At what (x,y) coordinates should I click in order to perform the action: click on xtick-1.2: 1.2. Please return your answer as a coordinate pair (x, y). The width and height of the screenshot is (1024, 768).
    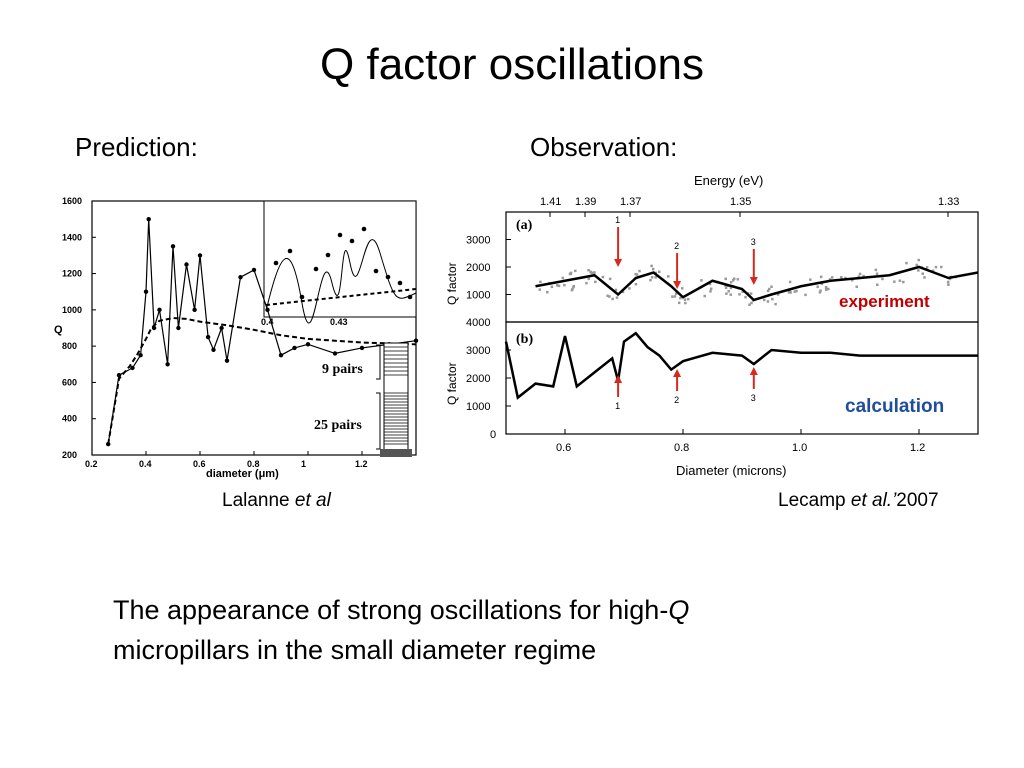
    Looking at the image, I should click on (917, 448).